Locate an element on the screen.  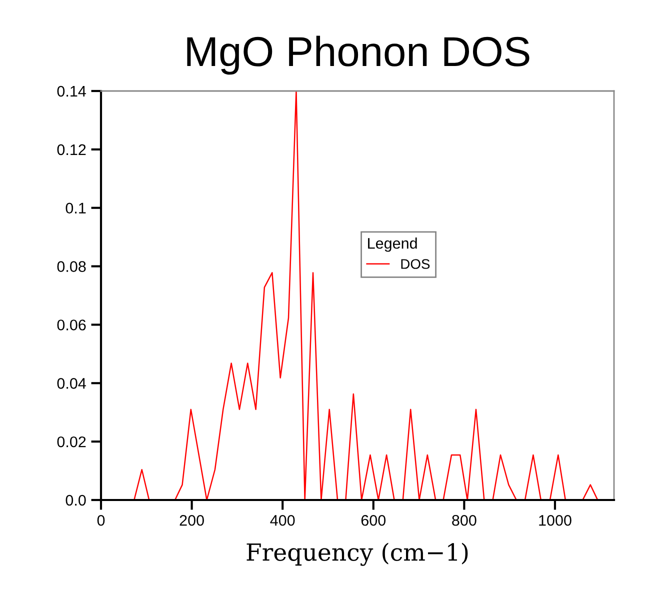
chart-title: MgO Phonon DOS is located at coordinates (358, 55).